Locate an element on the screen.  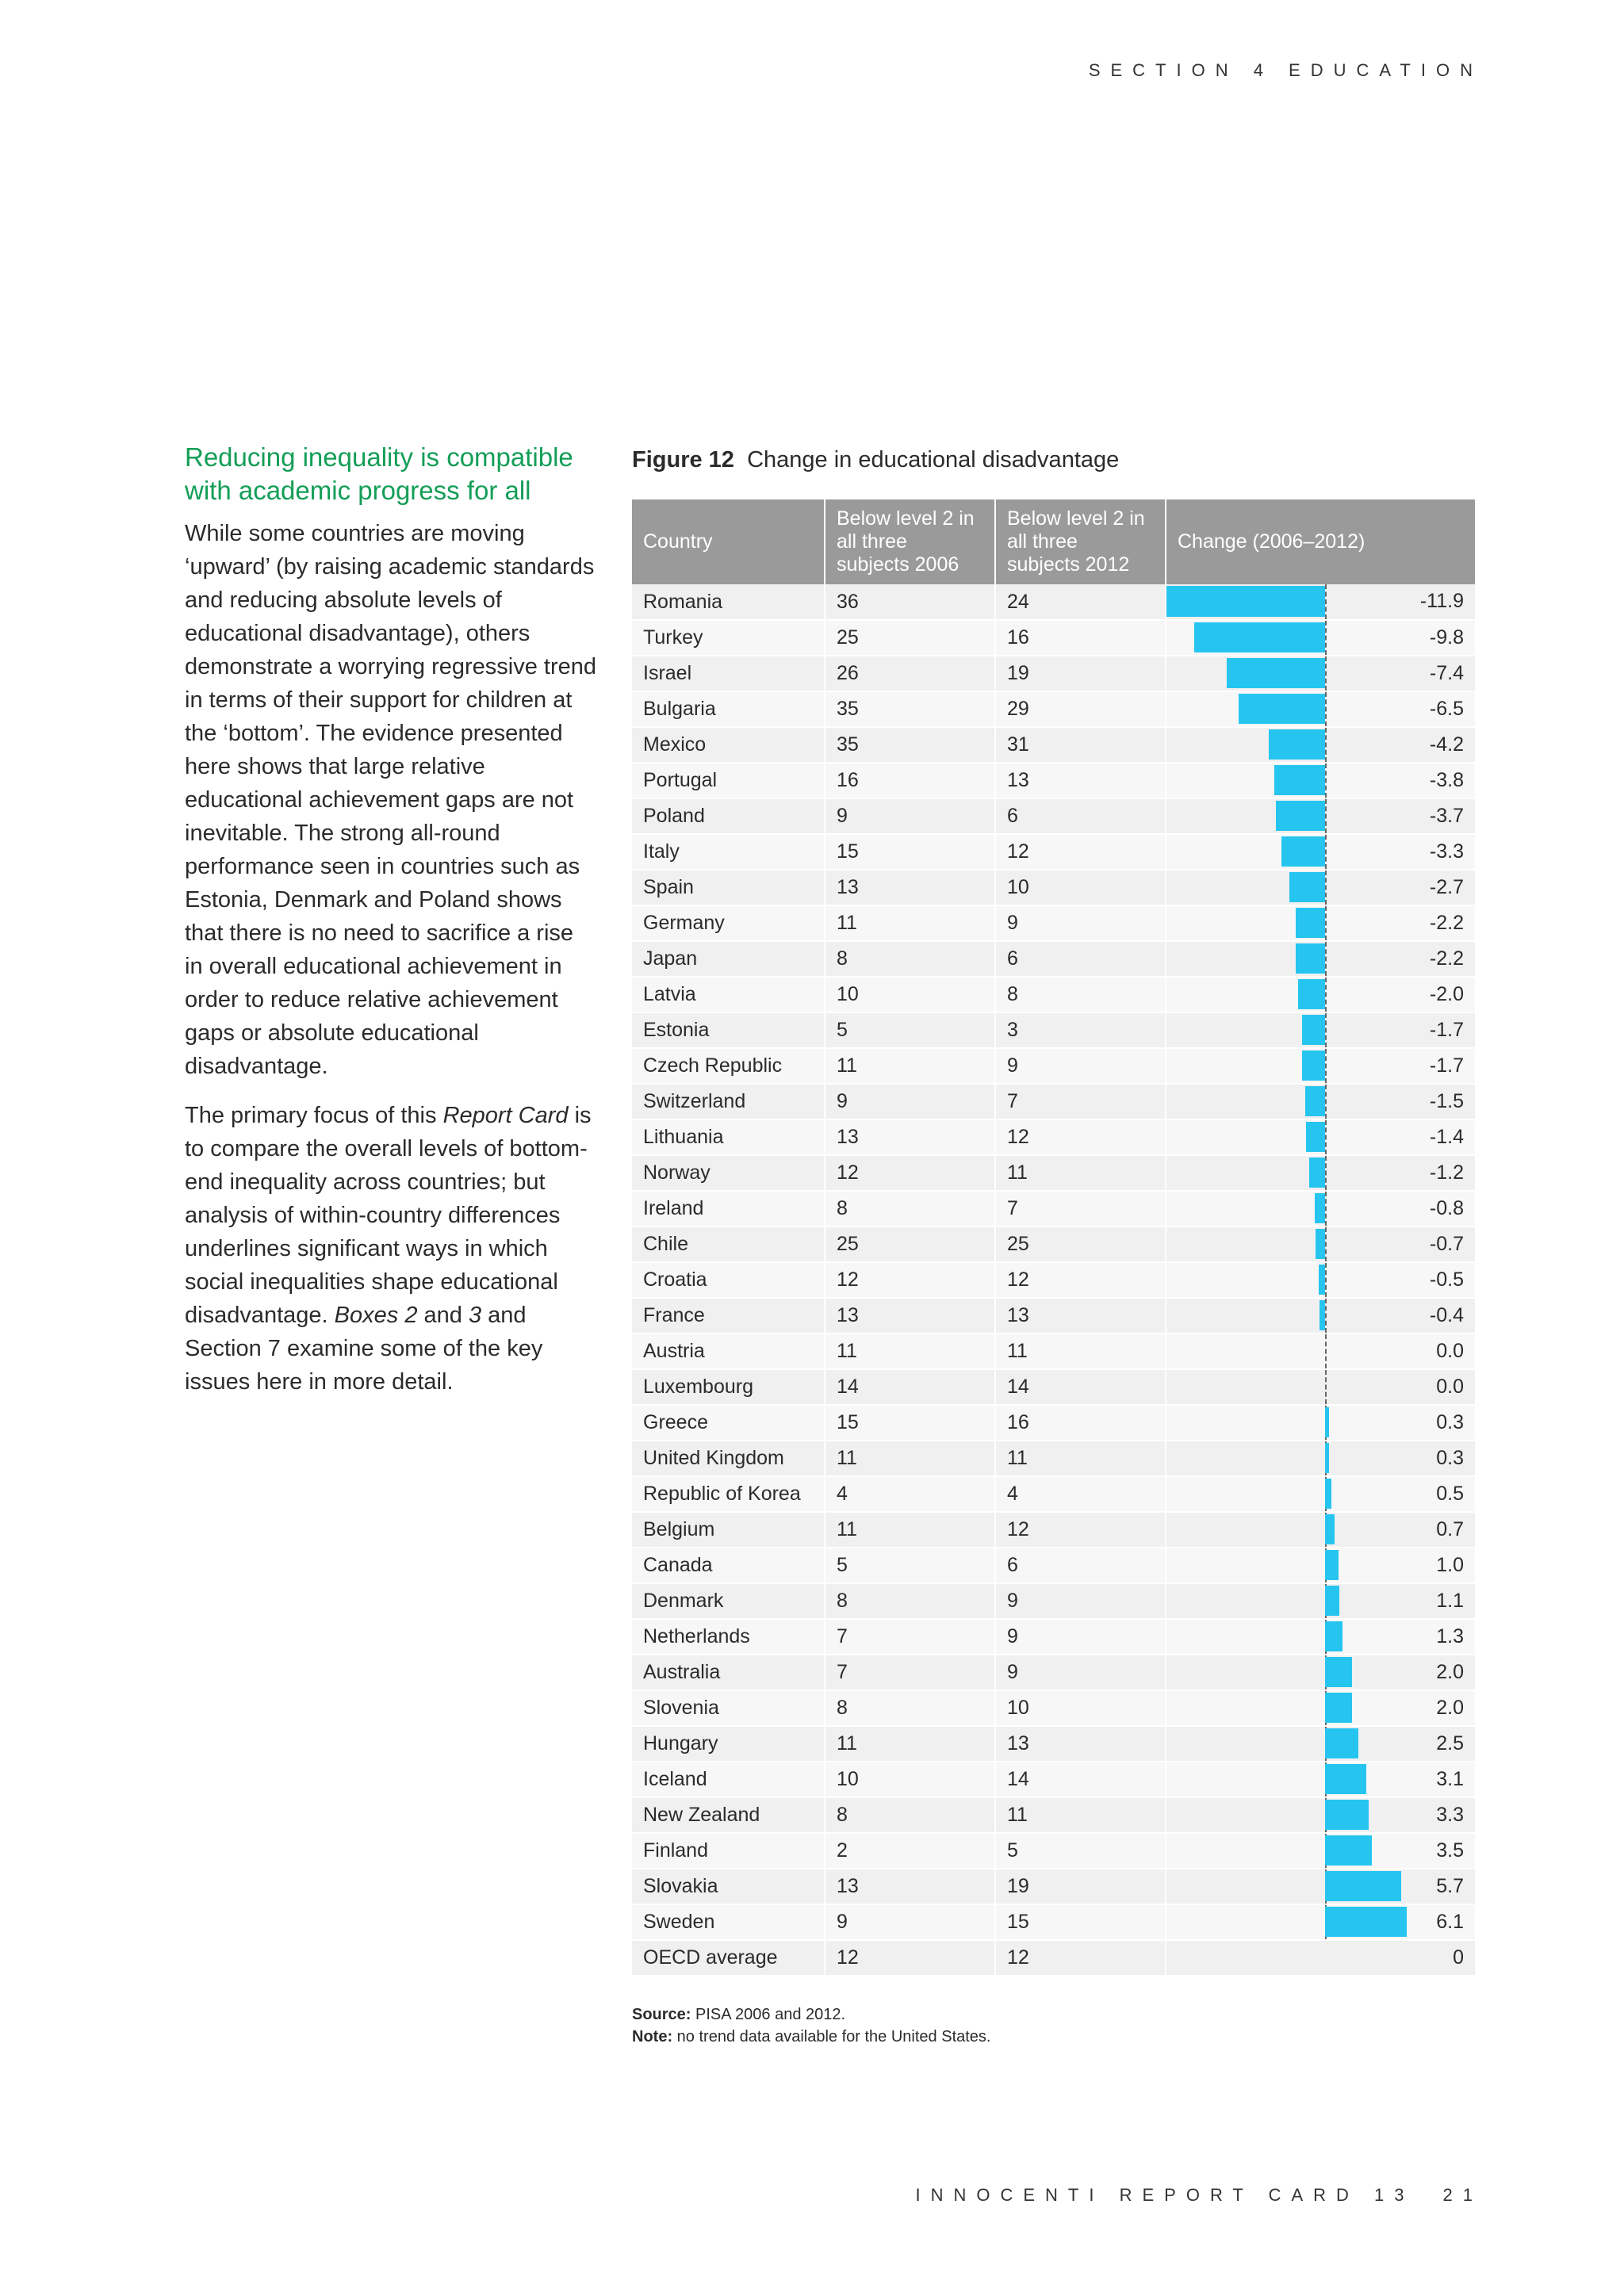
p2-text-a: The primary focus of this is located at coordinates (314, 1115).